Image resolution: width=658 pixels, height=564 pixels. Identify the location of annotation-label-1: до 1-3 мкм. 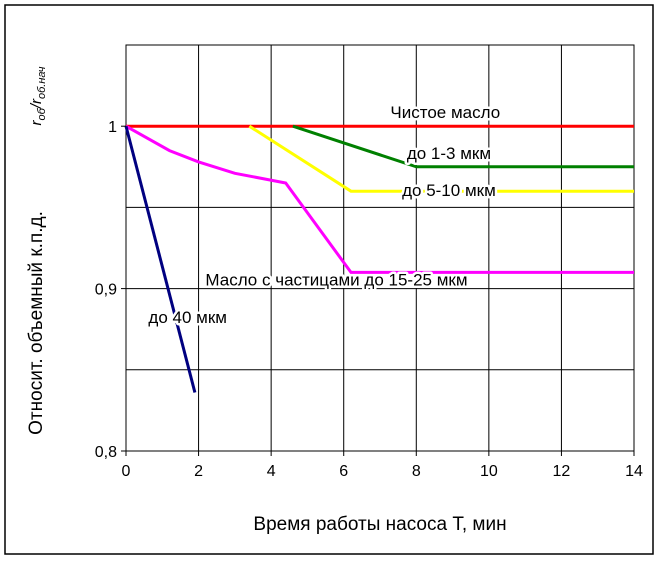
(449, 153).